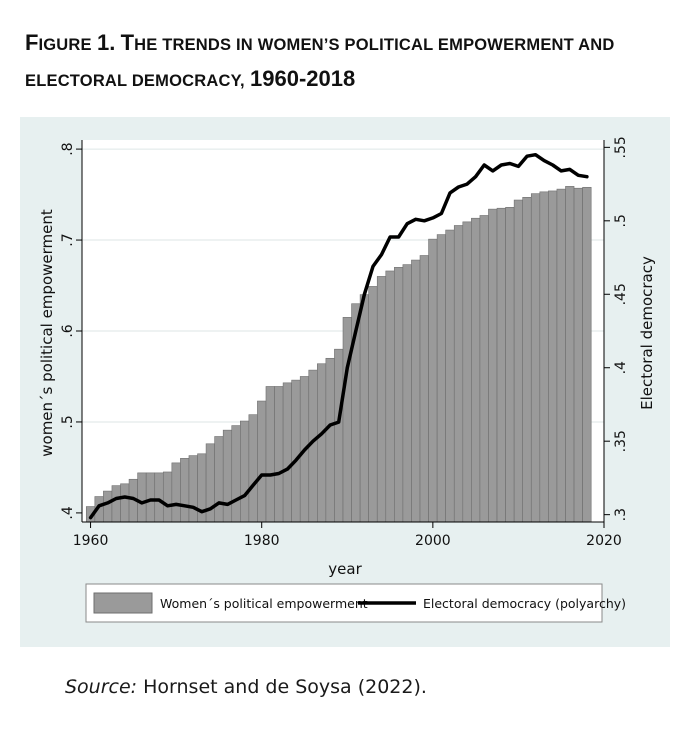  Describe the element at coordinates (285, 687) in the screenshot. I see `source-text: Hornset and de Soysa (2022).` at that location.